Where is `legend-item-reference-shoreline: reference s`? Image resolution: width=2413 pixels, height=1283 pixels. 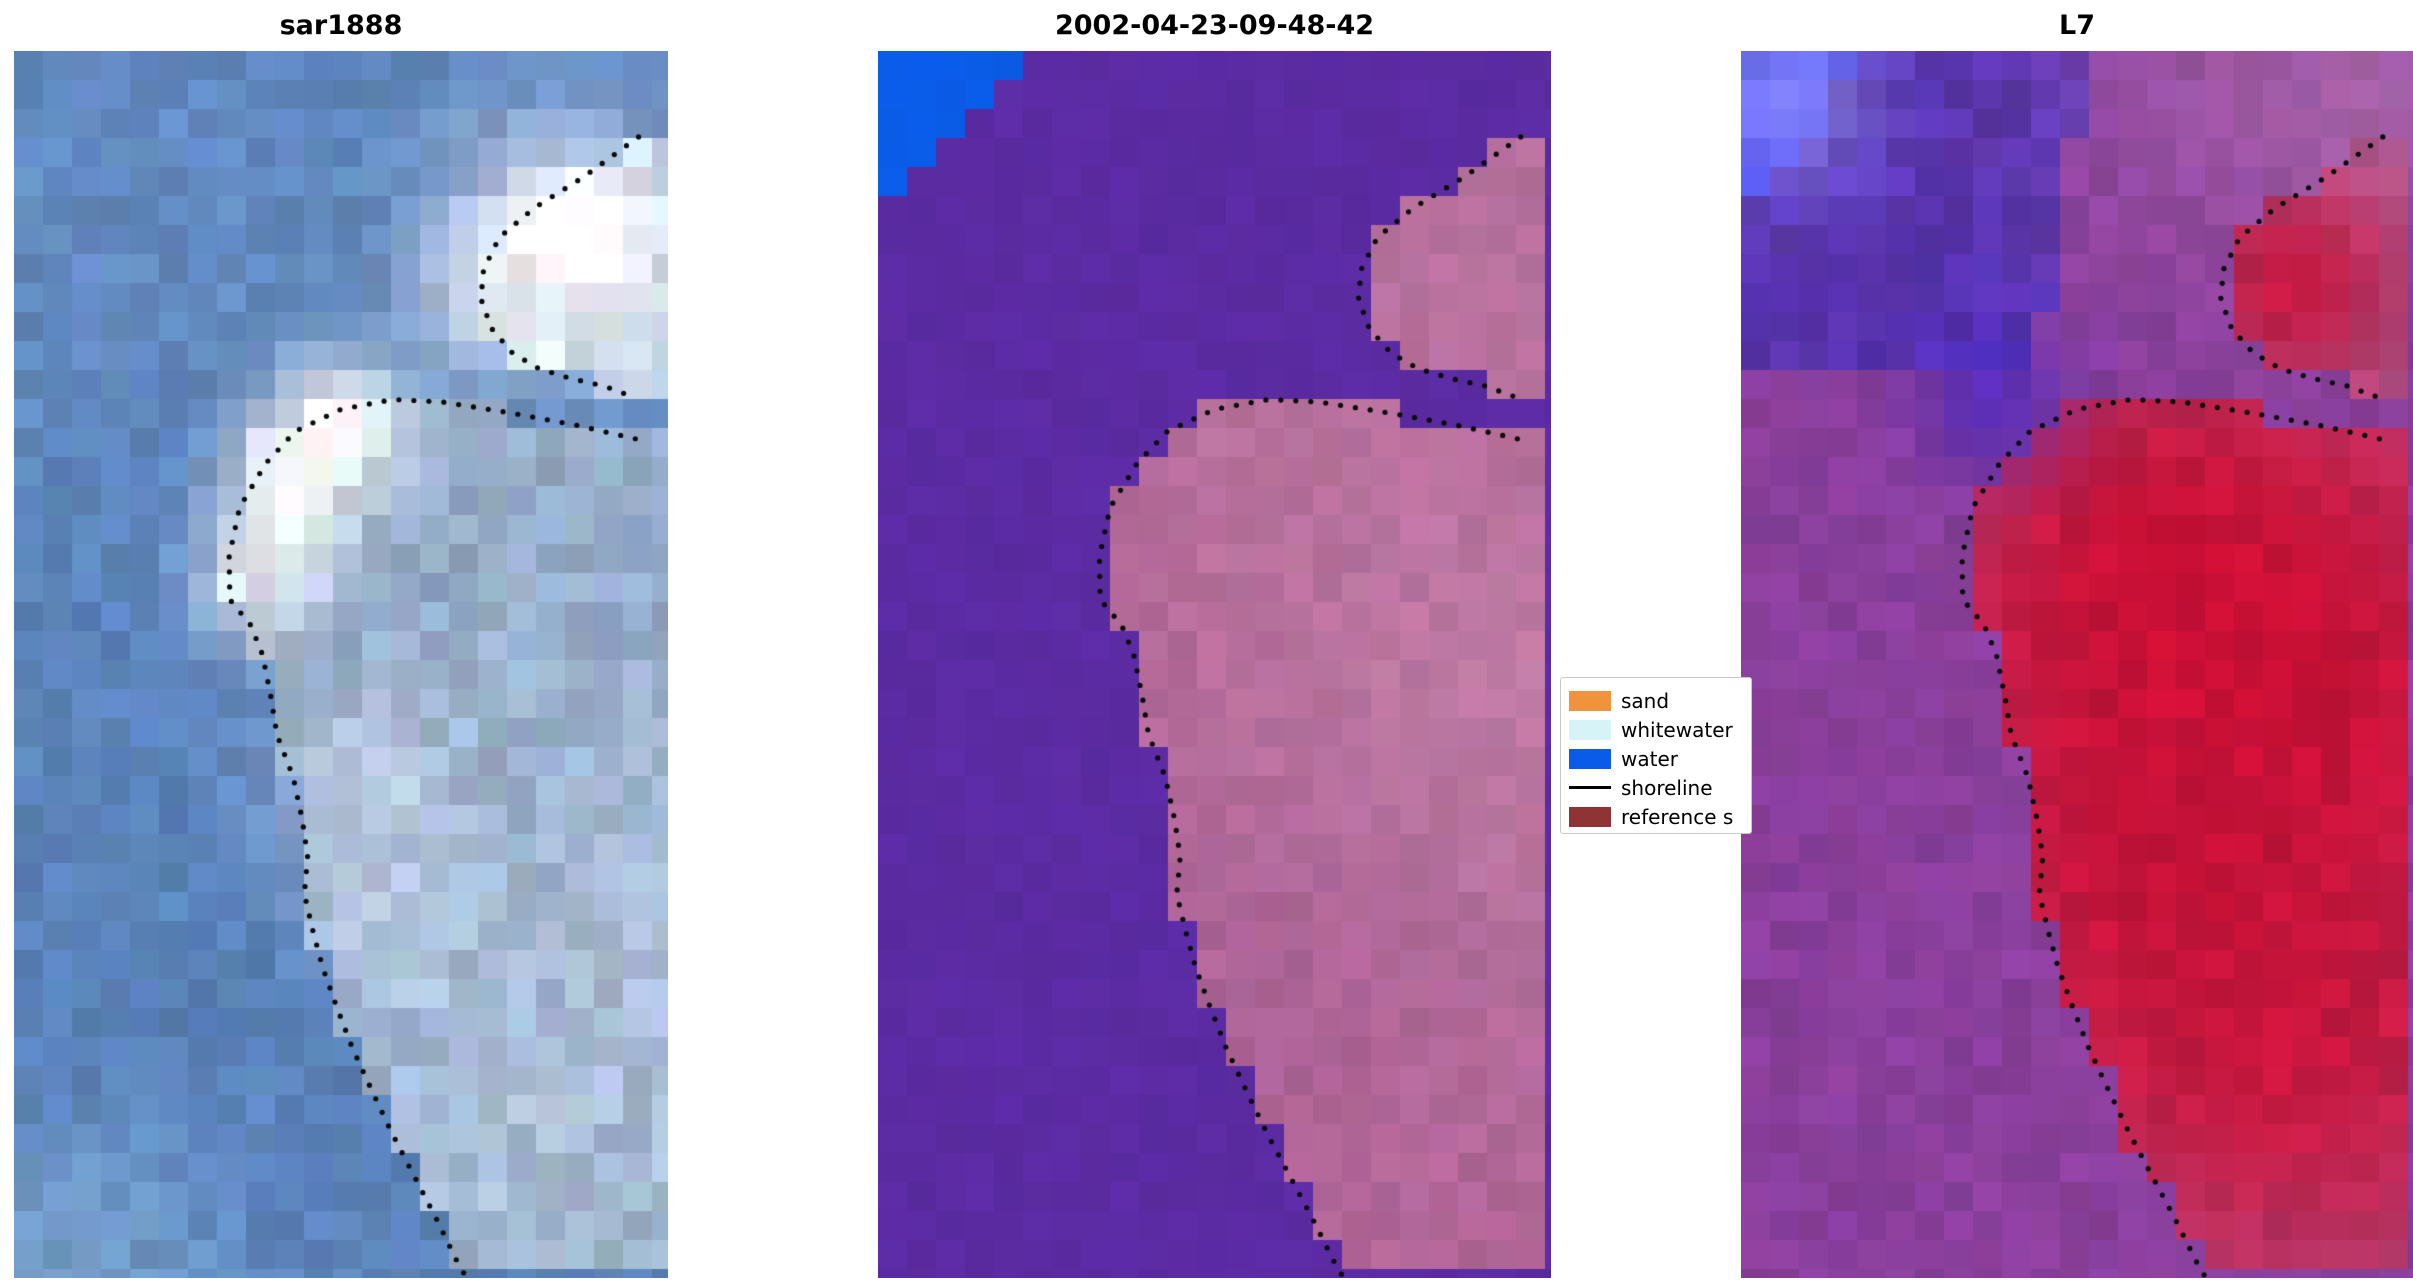 legend-item-reference-shoreline: reference s is located at coordinates (1660, 816).